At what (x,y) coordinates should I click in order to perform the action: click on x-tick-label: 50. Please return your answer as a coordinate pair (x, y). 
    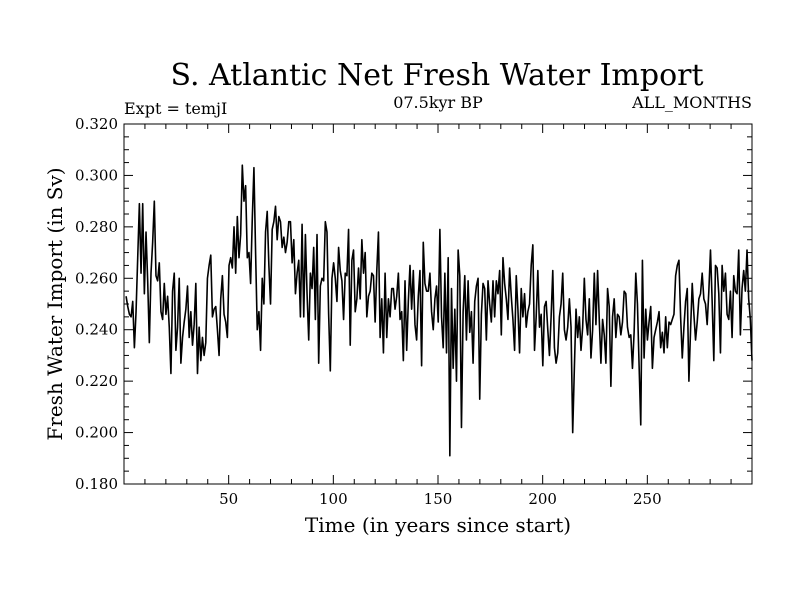
    Looking at the image, I should click on (228, 499).